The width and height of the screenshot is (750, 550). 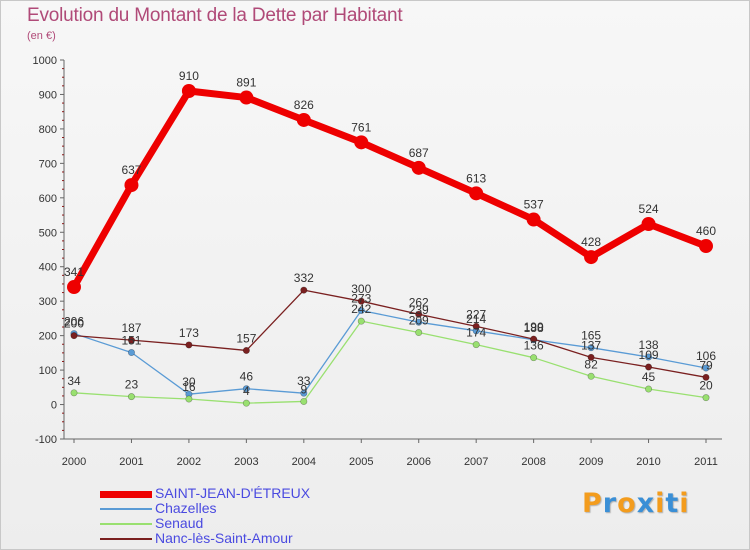 I want to click on data-label: 137, so click(x=591, y=345).